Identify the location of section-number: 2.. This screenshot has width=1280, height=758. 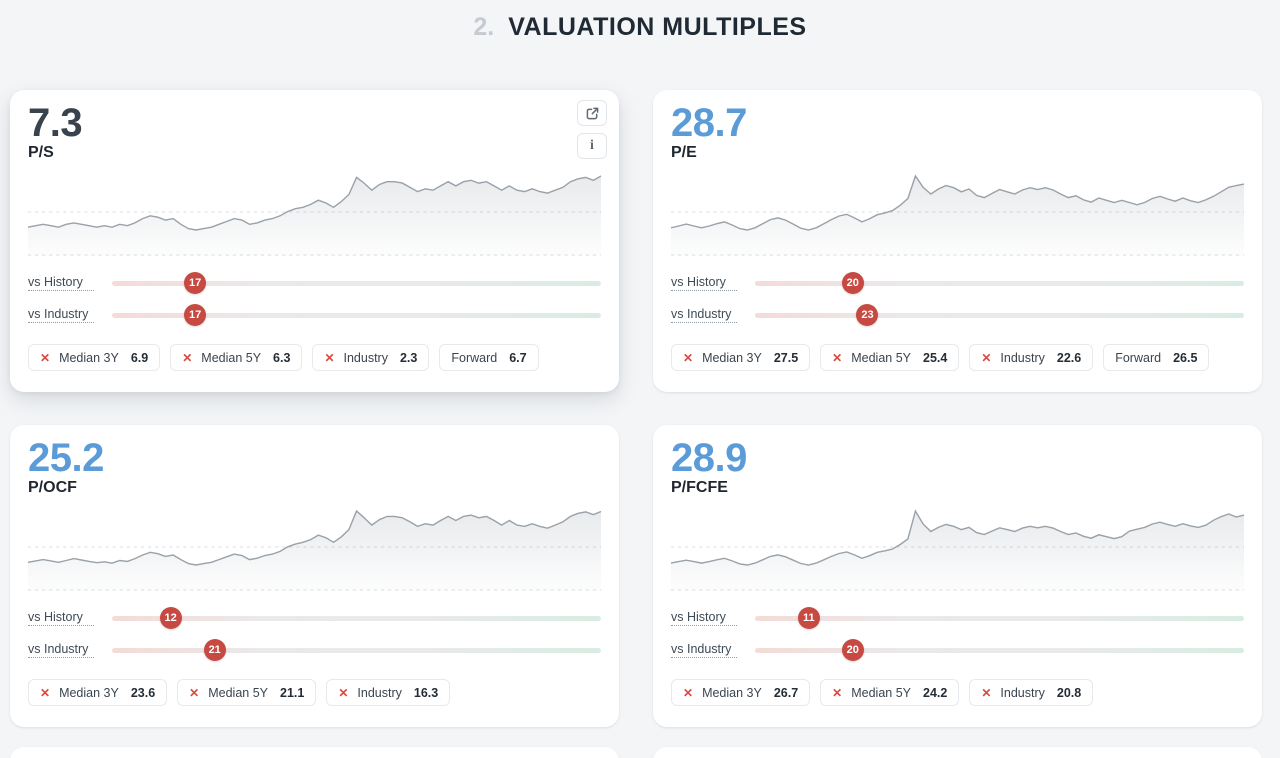
(484, 27).